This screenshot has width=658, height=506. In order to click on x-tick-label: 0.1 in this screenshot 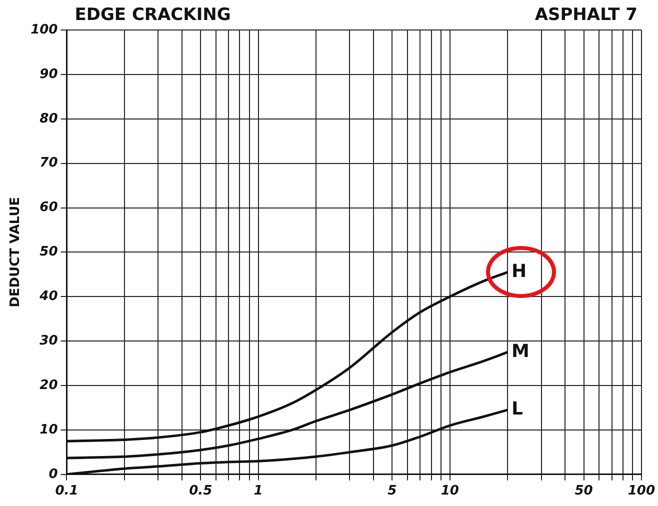, I will do `click(66, 491)`.